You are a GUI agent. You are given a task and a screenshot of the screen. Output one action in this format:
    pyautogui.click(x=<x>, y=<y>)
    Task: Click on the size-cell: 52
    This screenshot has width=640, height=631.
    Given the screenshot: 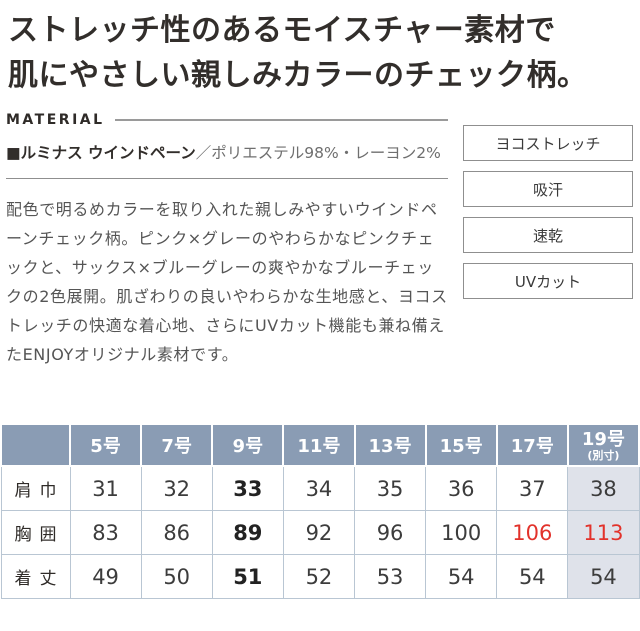 What is the action you would take?
    pyautogui.click(x=319, y=576)
    